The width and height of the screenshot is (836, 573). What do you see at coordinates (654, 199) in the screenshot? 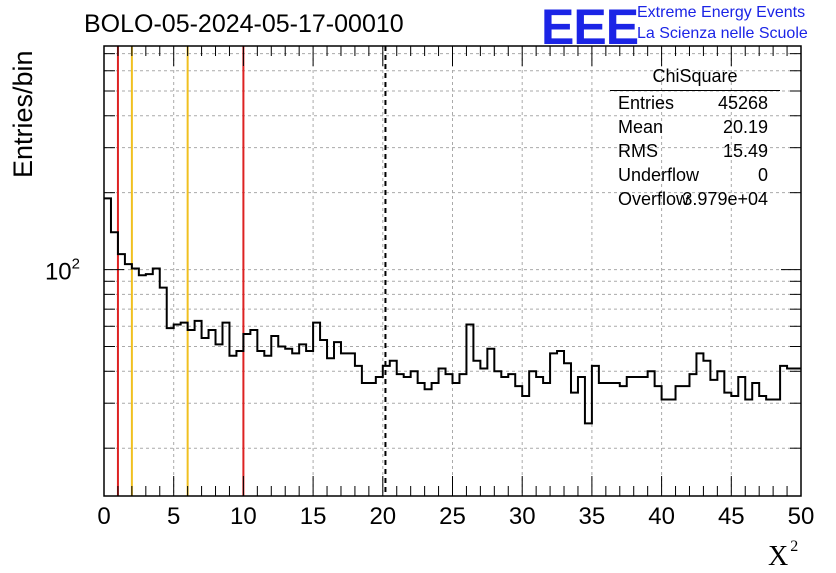
I see `stats-key: Overflow` at bounding box center [654, 199].